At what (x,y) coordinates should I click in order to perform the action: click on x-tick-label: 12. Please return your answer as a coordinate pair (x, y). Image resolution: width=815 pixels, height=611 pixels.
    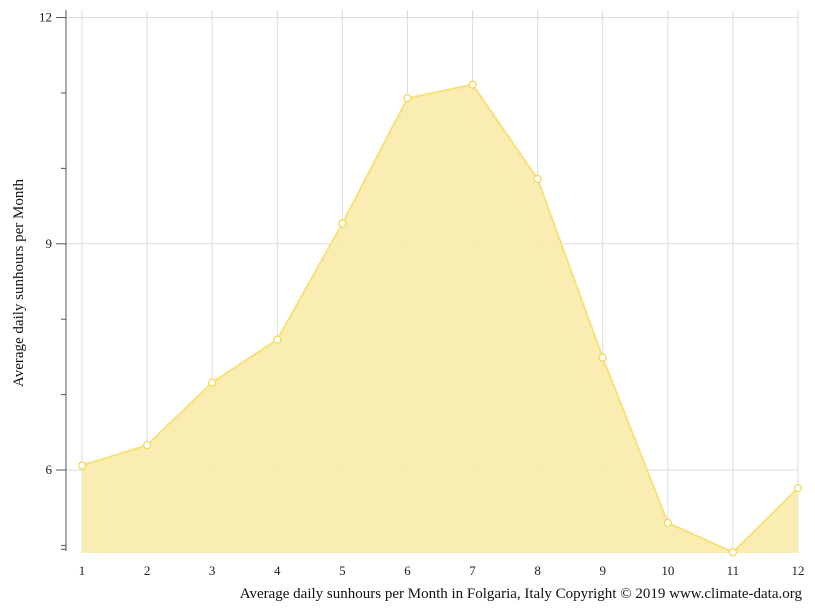
    Looking at the image, I should click on (798, 570).